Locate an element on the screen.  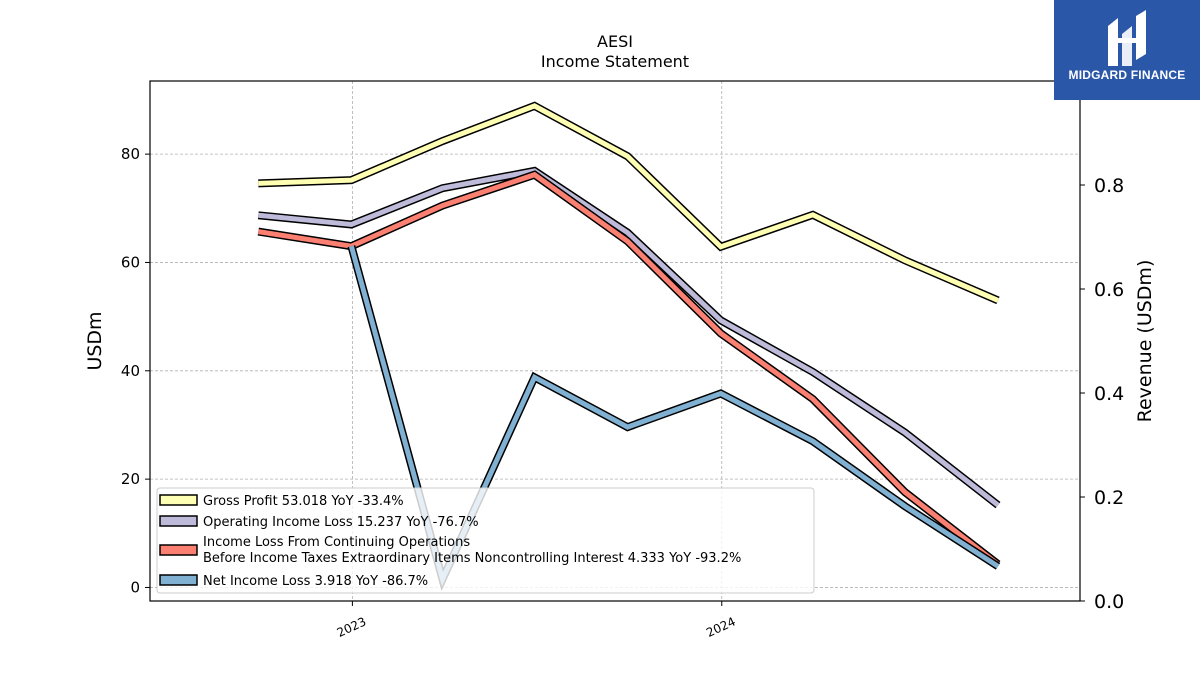
right-y-axis-label: Revenue (USDm) is located at coordinates (1145, 341).